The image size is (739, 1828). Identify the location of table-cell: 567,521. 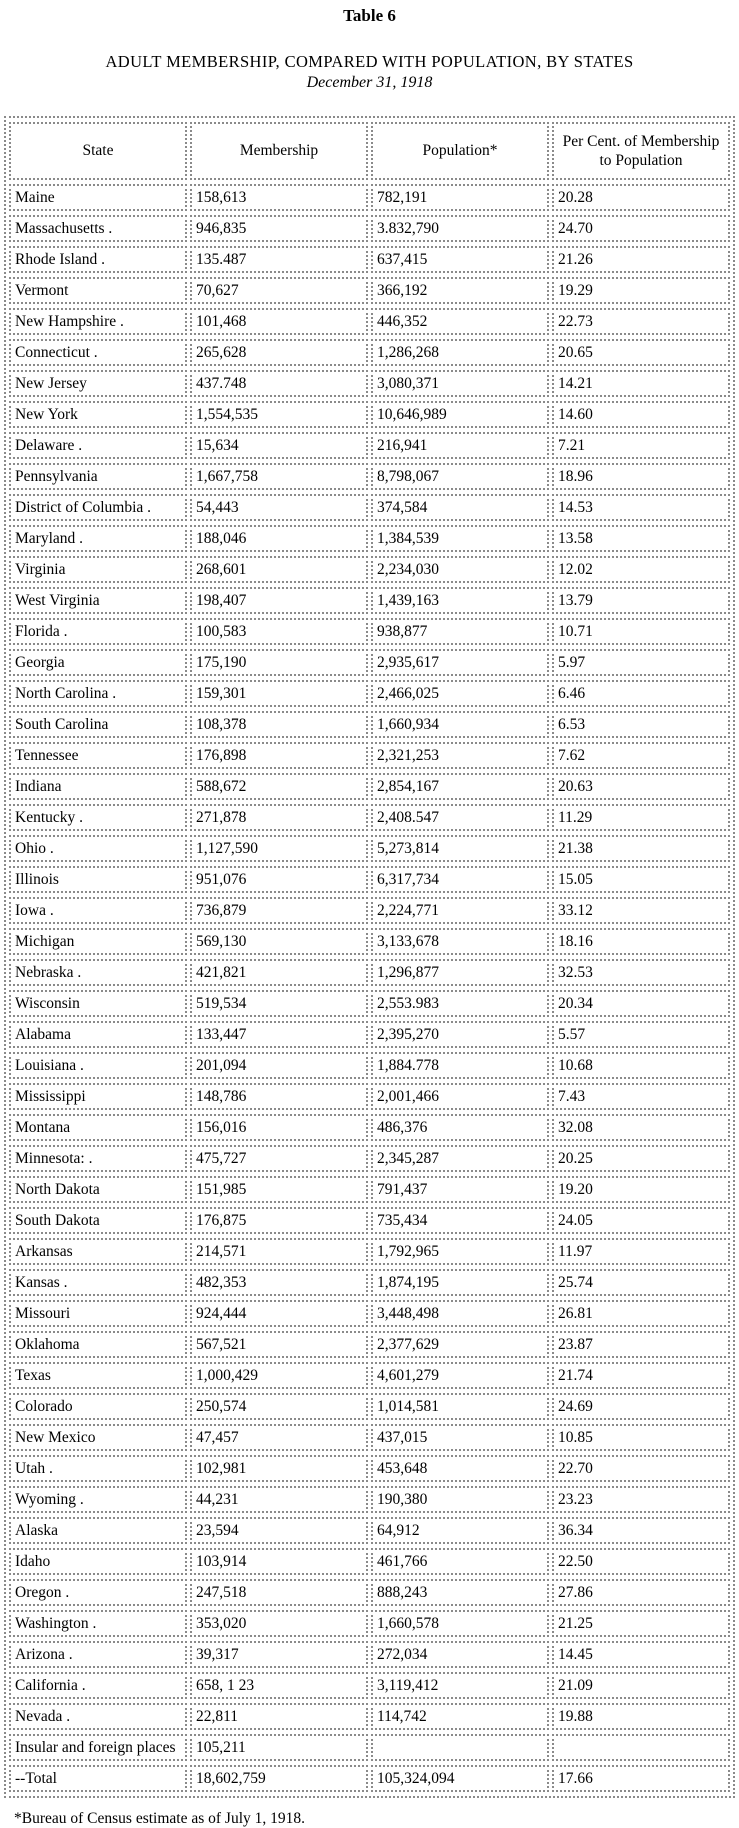
(279, 1344).